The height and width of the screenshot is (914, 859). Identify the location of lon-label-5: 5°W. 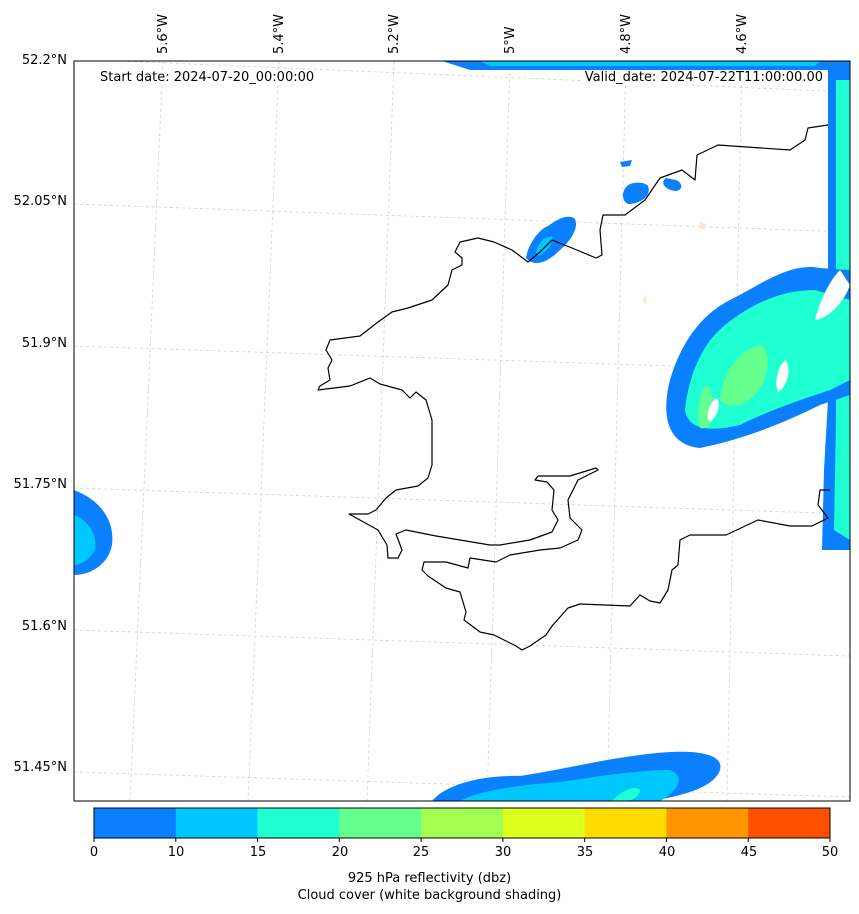
(510, 40).